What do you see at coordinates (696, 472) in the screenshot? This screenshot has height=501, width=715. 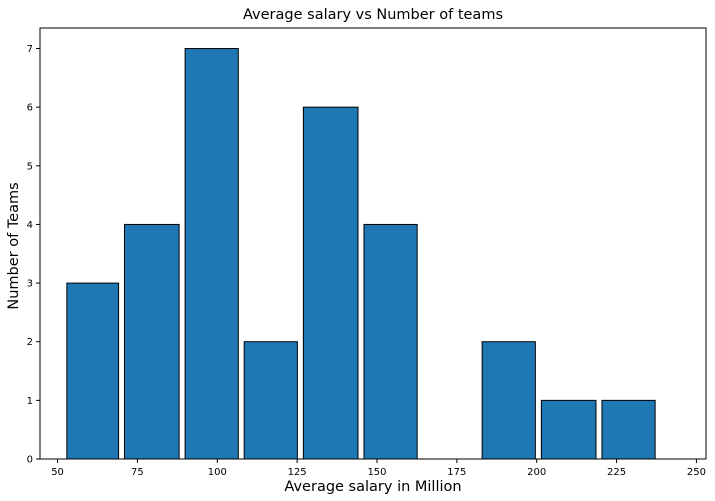 I see `x-tick-label: 250` at bounding box center [696, 472].